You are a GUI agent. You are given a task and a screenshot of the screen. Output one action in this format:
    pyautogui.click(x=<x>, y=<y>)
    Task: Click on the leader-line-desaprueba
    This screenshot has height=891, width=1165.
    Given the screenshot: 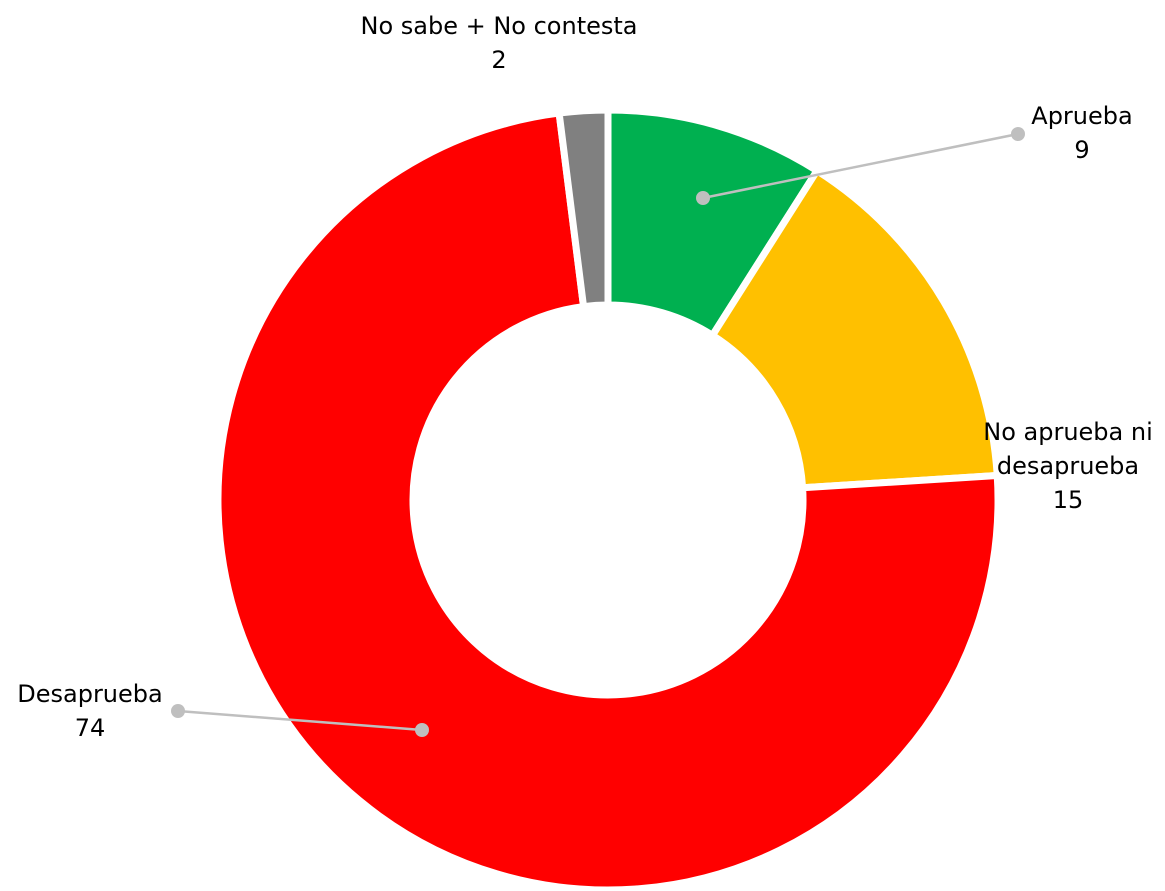 What is the action you would take?
    pyautogui.click(x=300, y=720)
    